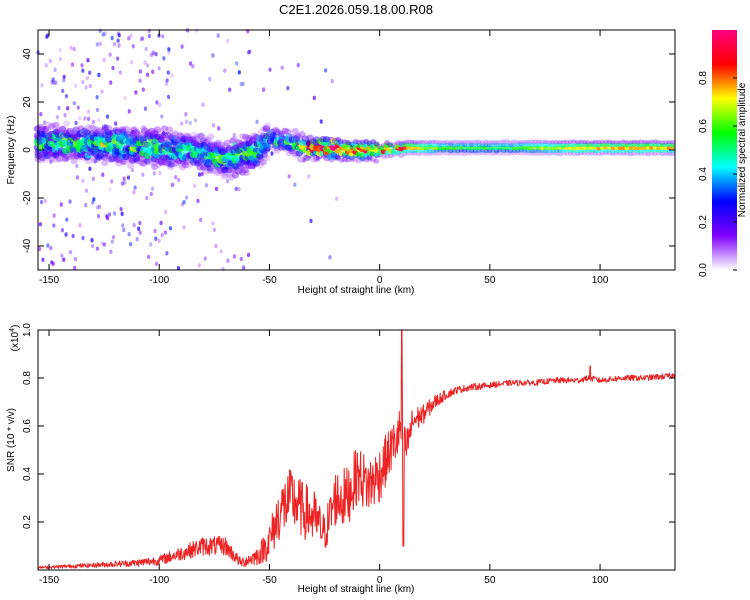 The width and height of the screenshot is (750, 600). What do you see at coordinates (12, 330) in the screenshot?
I see `snr-y-scale-exponent: 4` at bounding box center [12, 330].